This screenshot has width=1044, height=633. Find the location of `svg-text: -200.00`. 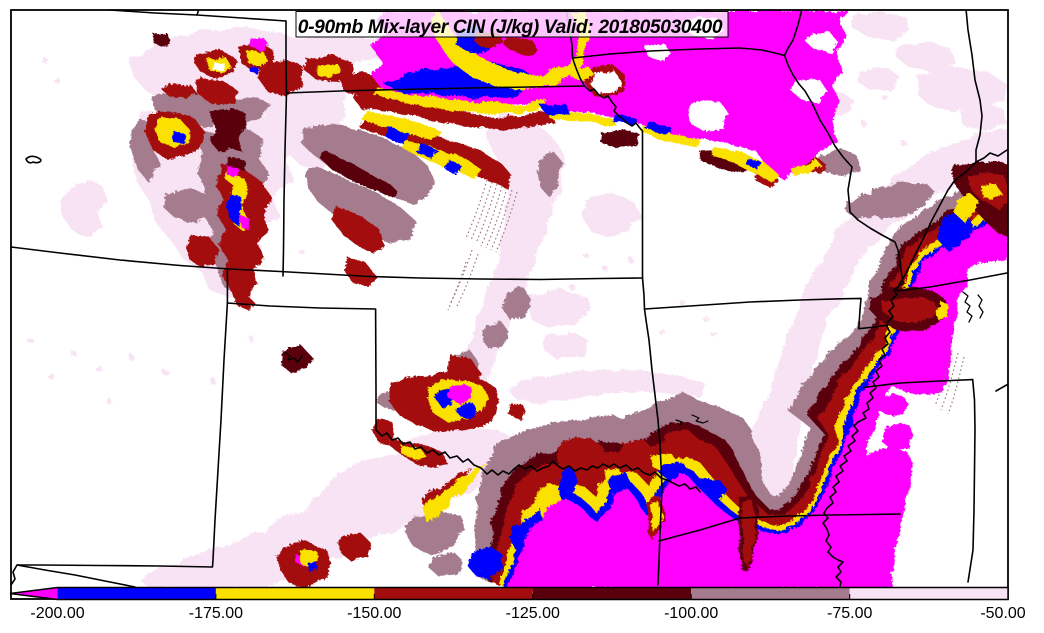

svg-text: -200.00 is located at coordinates (57, 613).